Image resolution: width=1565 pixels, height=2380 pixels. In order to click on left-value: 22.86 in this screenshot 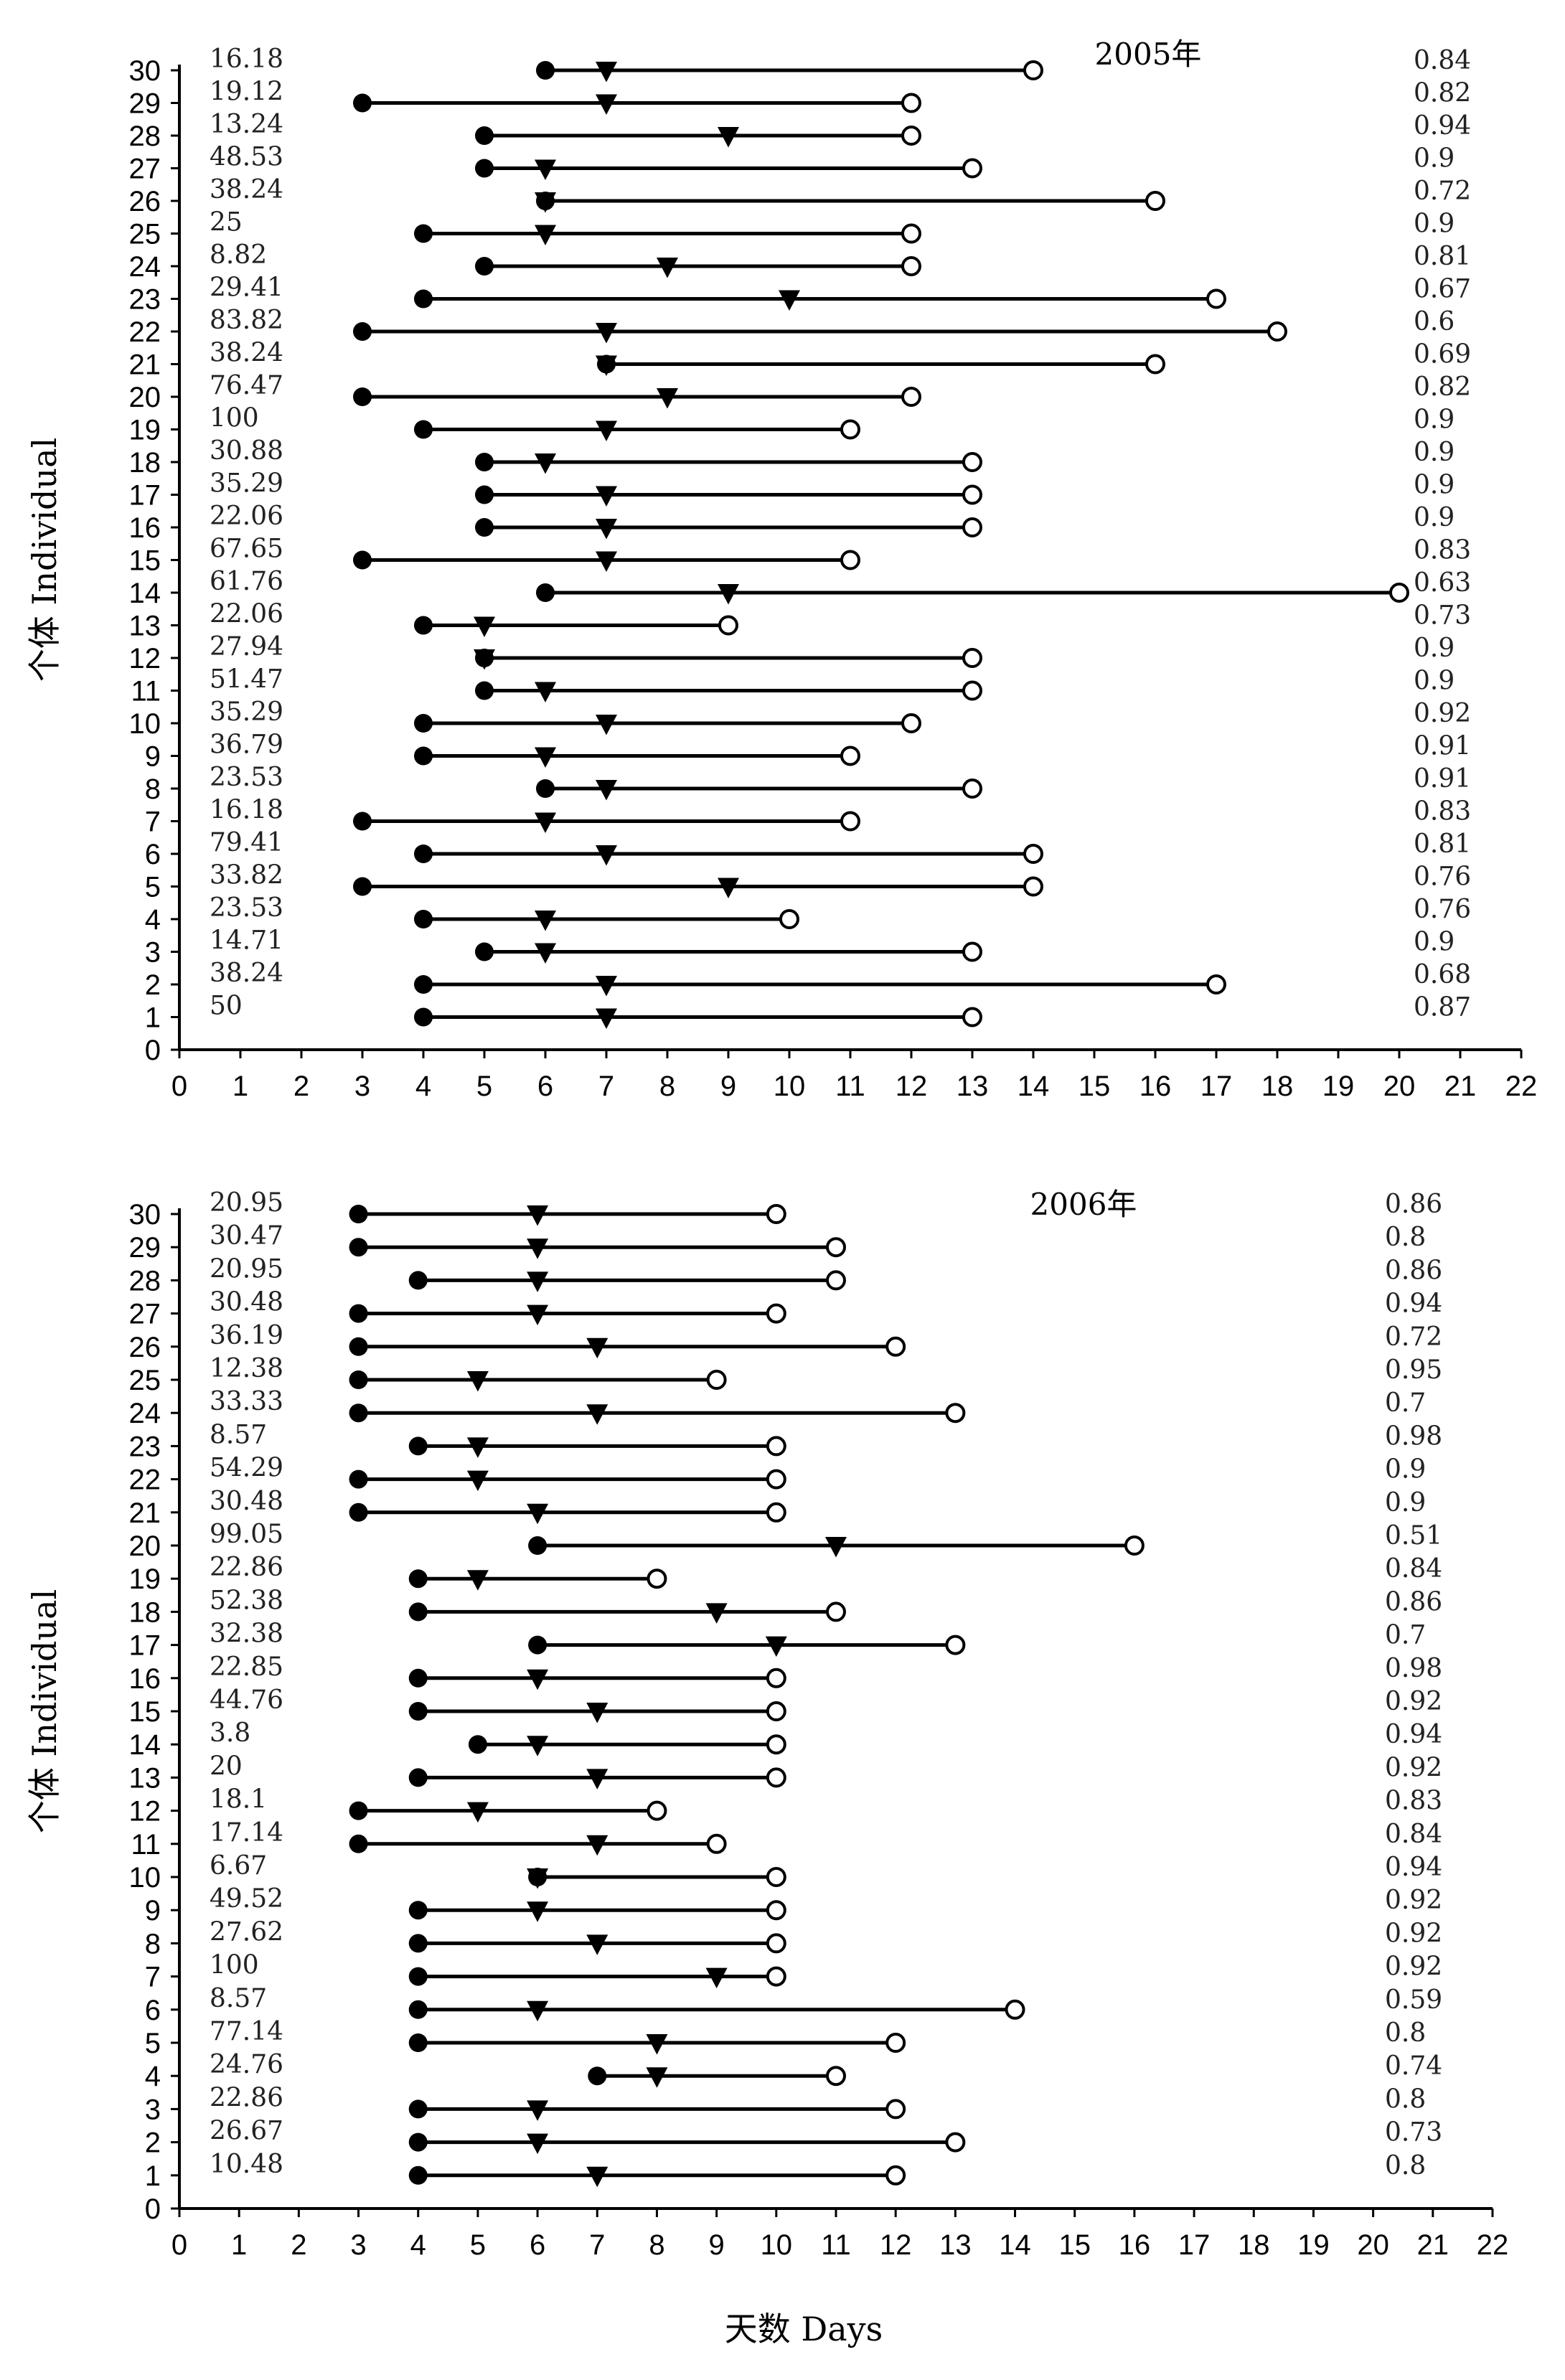, I will do `click(247, 2097)`.